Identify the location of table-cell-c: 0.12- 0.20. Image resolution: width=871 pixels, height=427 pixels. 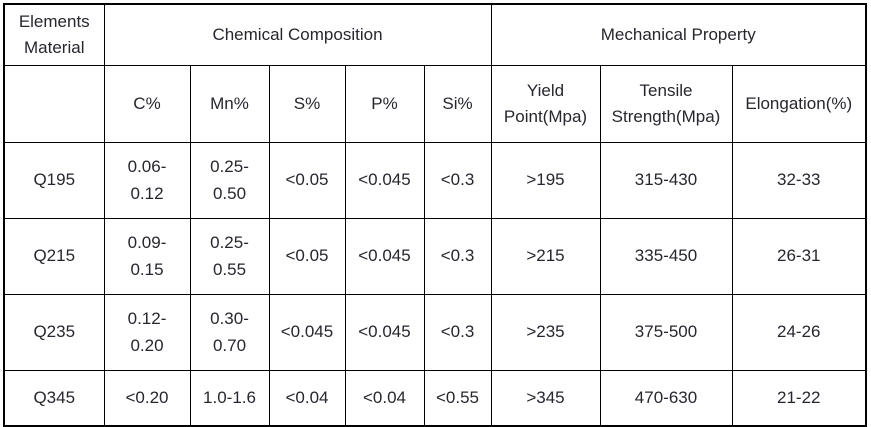
(147, 332).